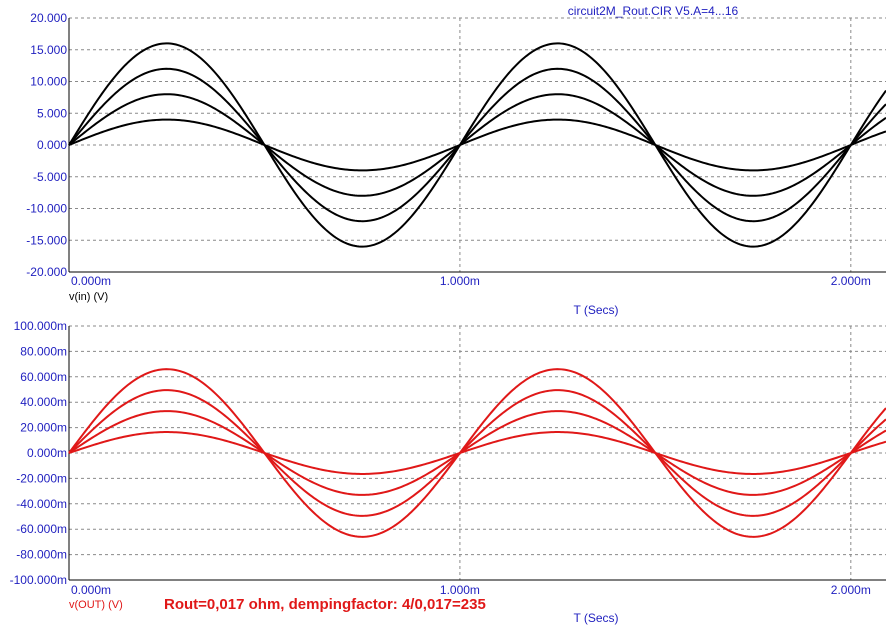  I want to click on y-tick-label: 100.000m, so click(40, 326).